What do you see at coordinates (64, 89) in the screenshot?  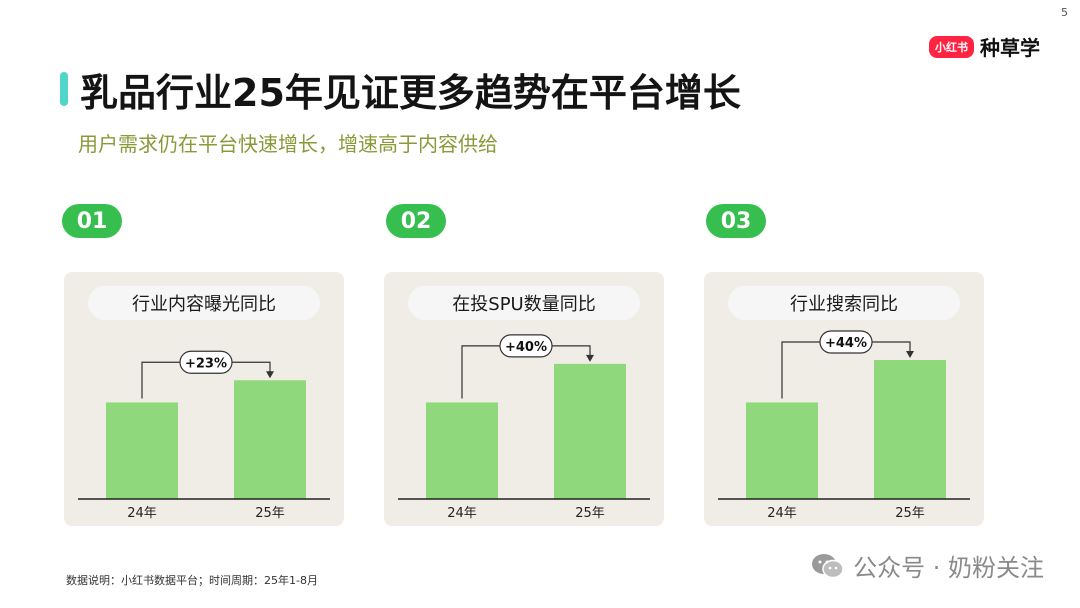 I see `title-accent-bar` at bounding box center [64, 89].